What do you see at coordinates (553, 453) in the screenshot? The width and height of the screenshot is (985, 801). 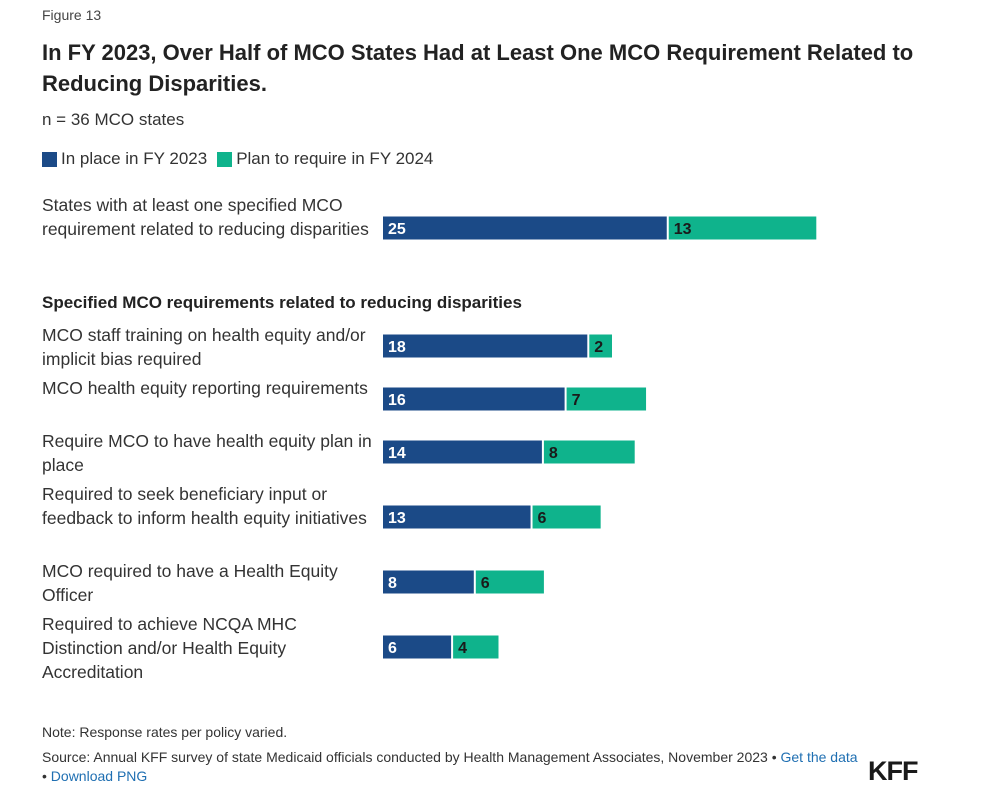 I see `data-label-plan-3: 8` at bounding box center [553, 453].